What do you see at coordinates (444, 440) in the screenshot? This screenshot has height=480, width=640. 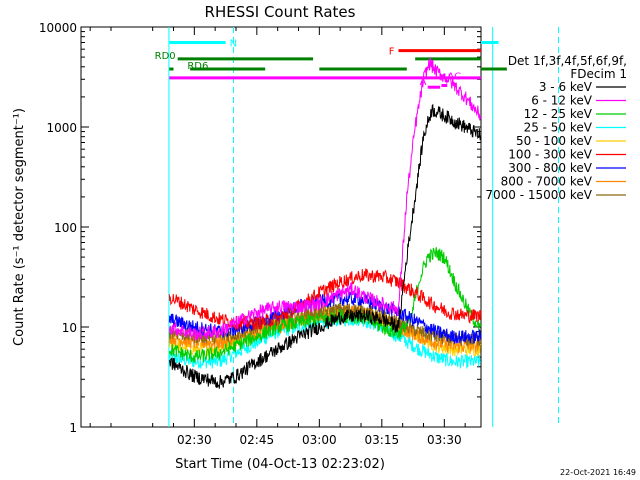 I see `x-tick-label: 03:30` at bounding box center [444, 440].